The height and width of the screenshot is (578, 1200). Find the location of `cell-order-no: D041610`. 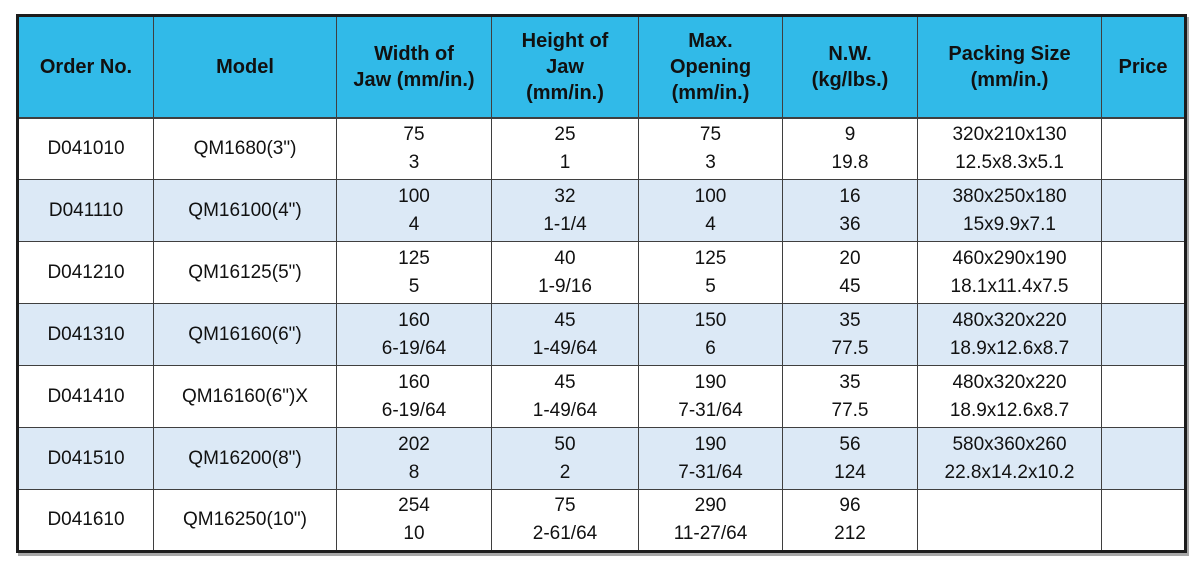

cell-order-no: D041610 is located at coordinates (85, 520).